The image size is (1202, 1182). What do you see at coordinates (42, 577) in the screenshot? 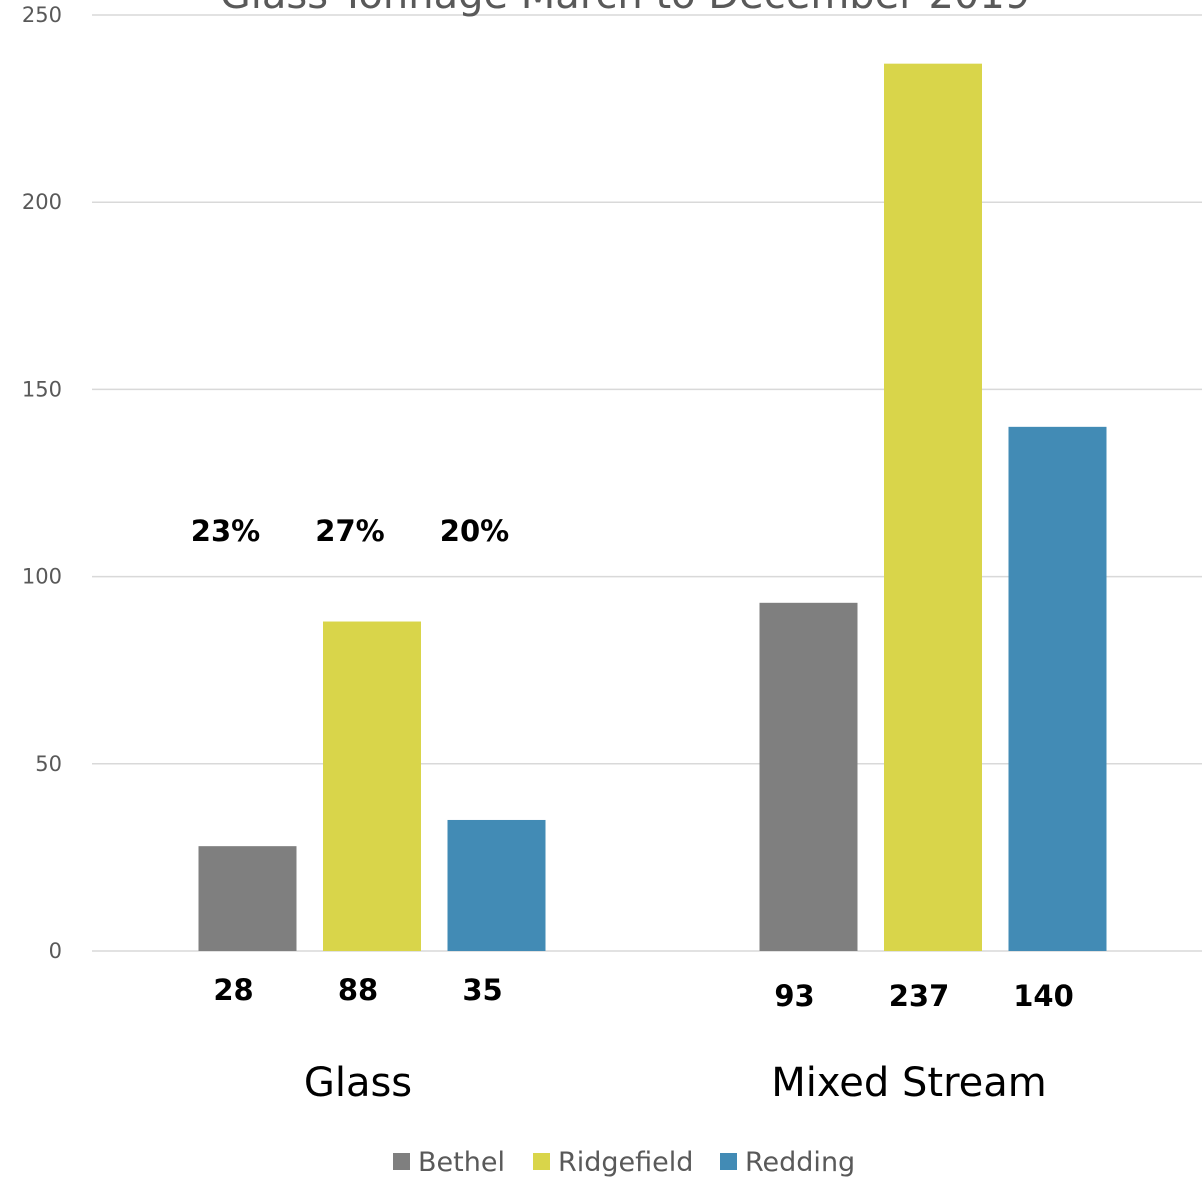
I see `y-tick-label: 100` at bounding box center [42, 577].